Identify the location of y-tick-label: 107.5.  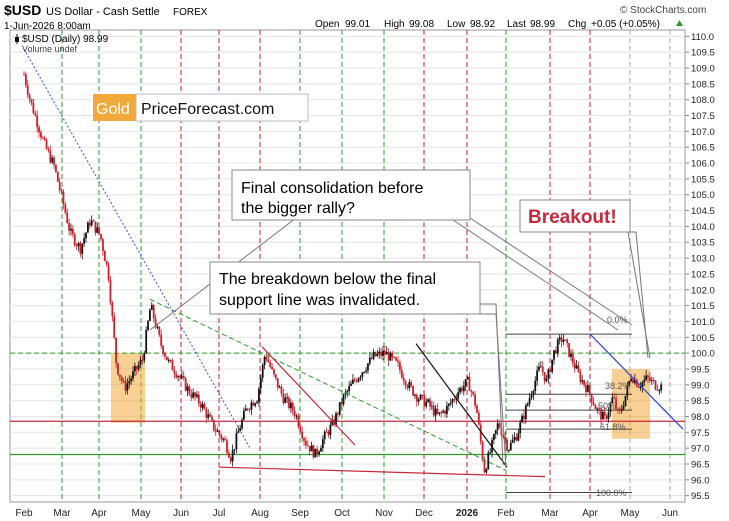
(703, 116).